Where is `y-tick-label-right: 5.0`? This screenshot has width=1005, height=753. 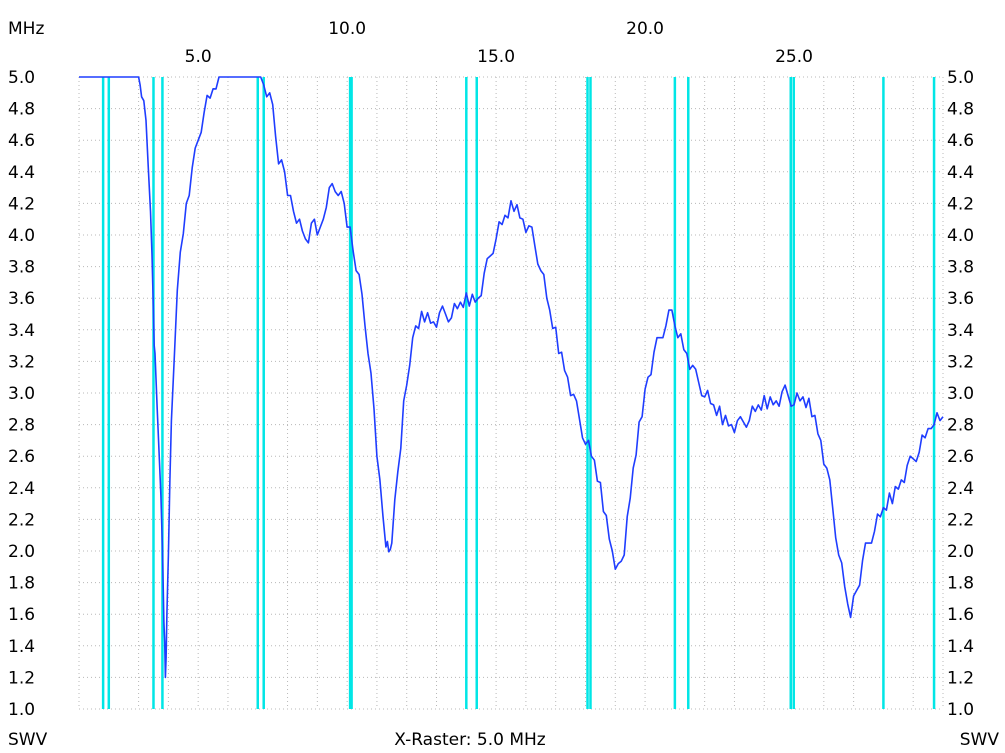 y-tick-label-right: 5.0 is located at coordinates (960, 78).